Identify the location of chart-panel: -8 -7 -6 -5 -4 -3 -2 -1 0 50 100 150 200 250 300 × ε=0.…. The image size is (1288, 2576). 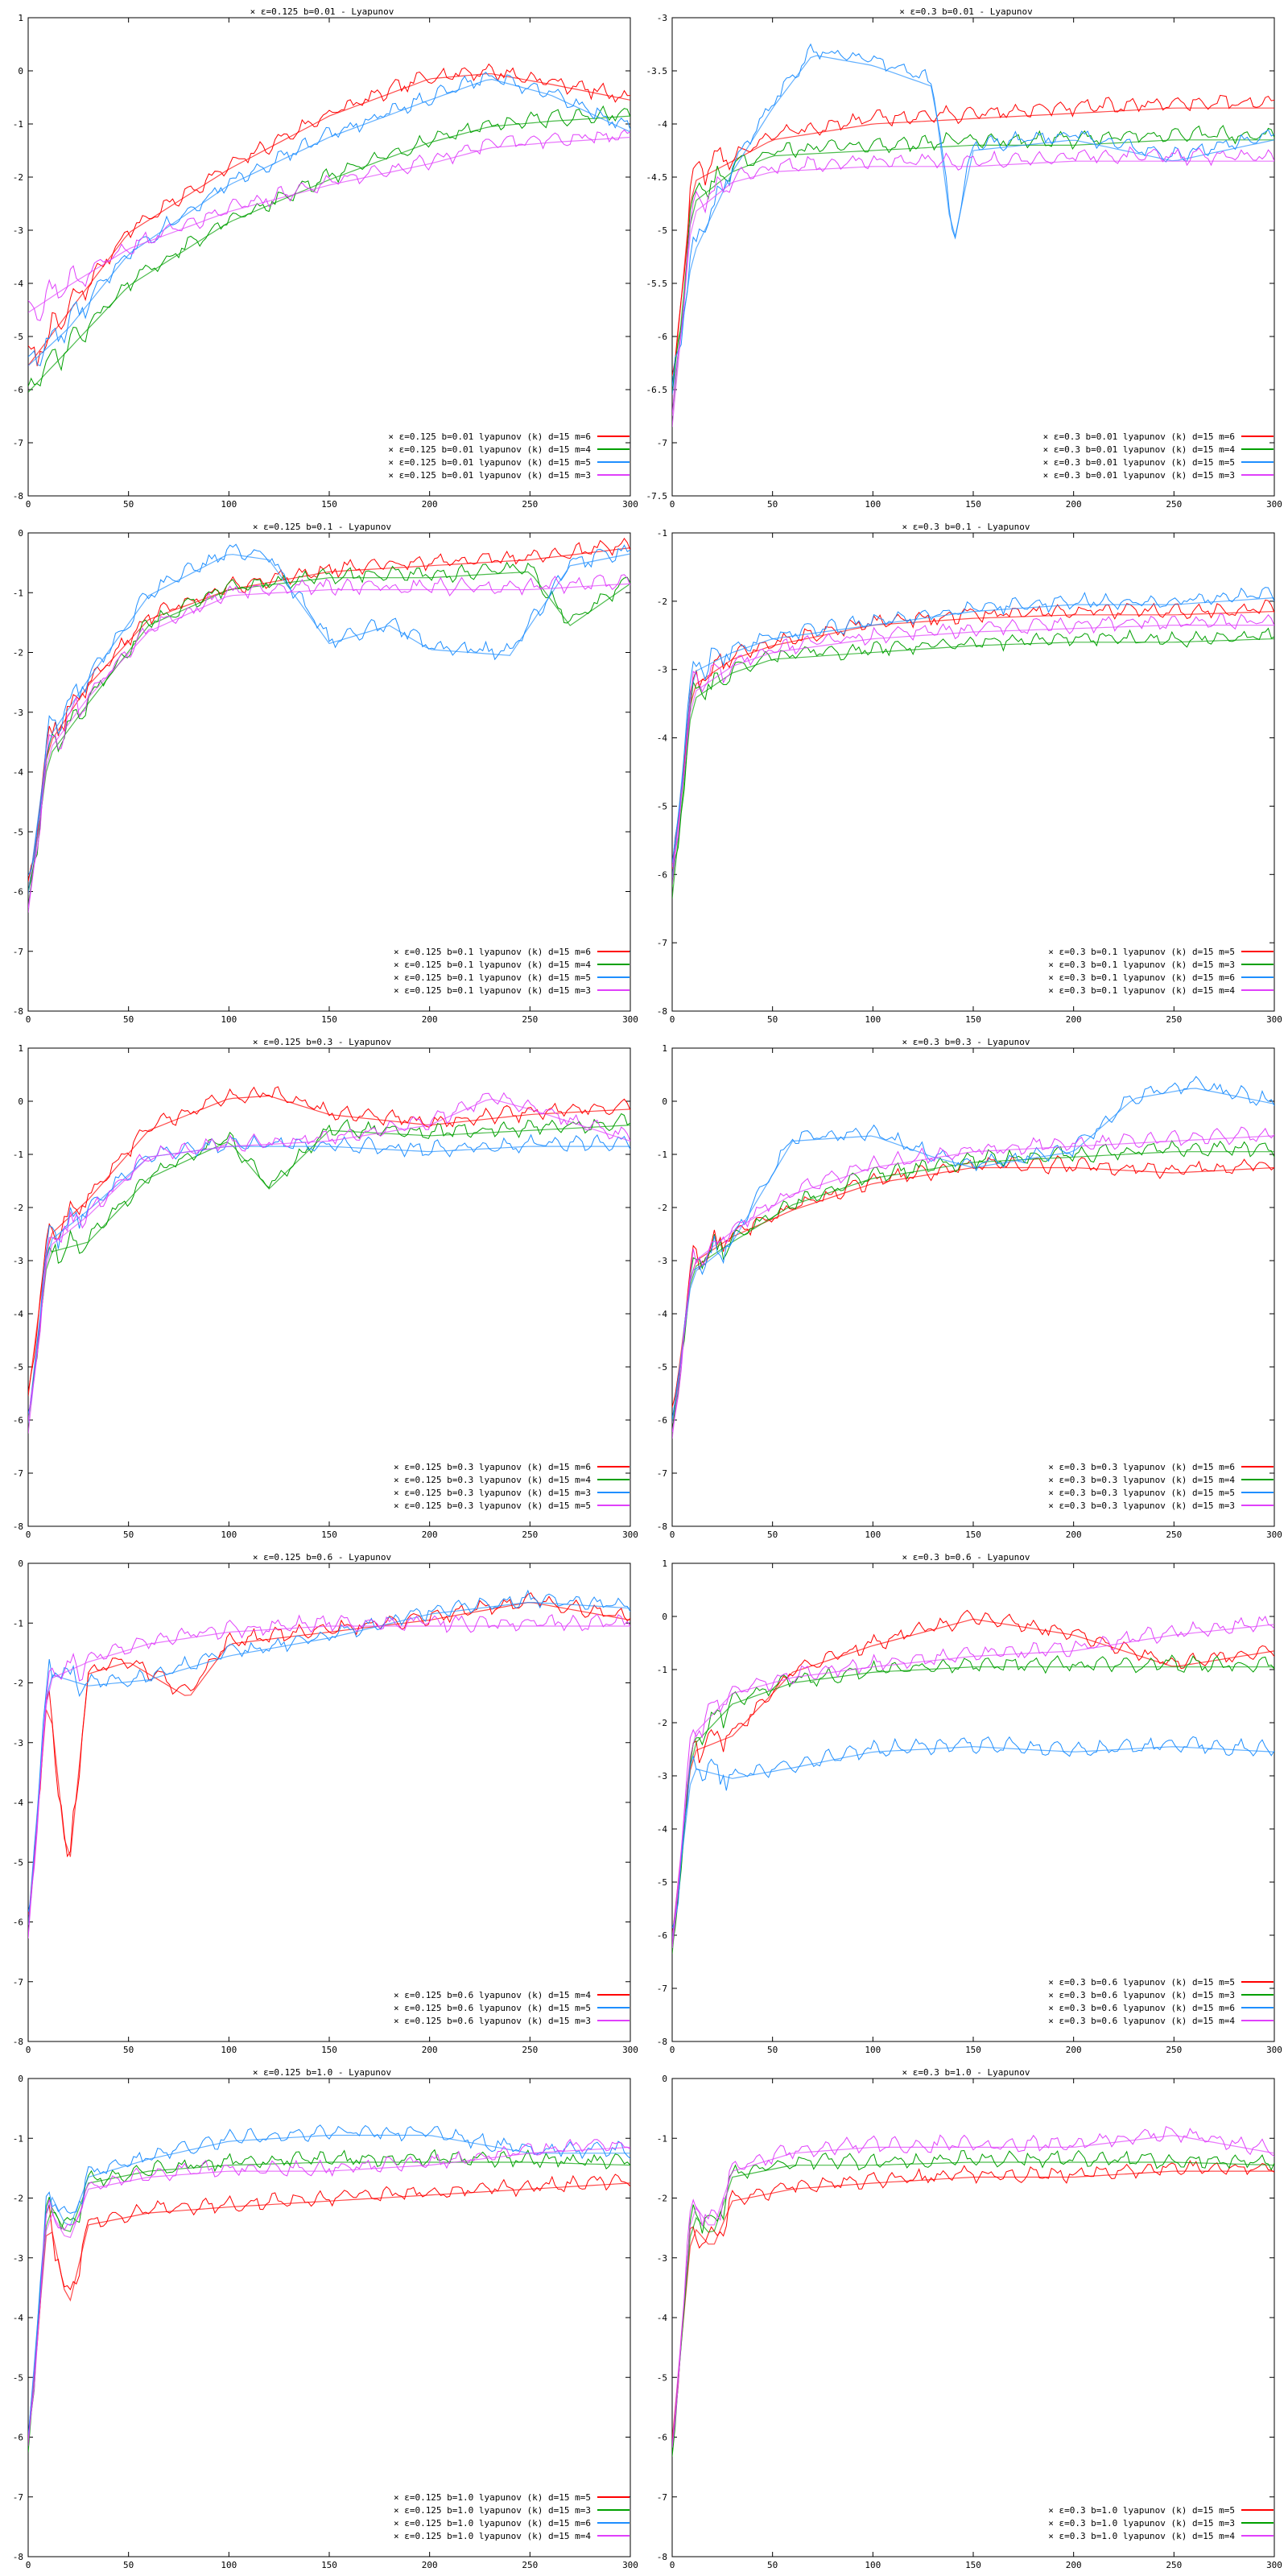
(966, 772).